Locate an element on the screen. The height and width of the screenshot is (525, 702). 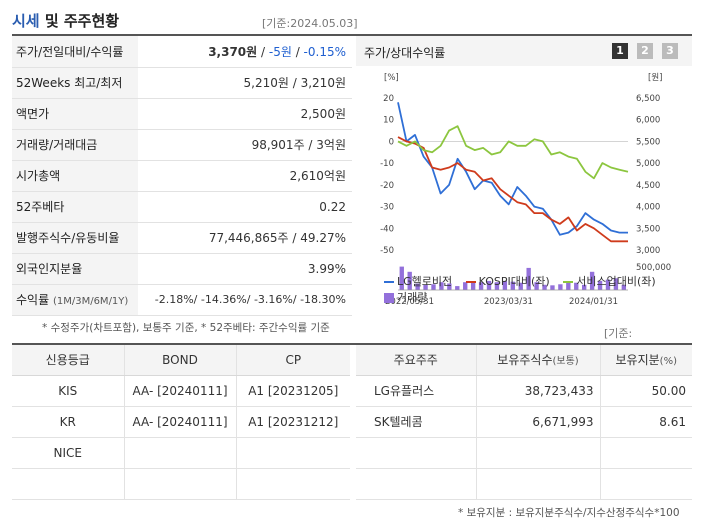
table-row: 시가총액 2,610억원 is located at coordinates (182, 176).